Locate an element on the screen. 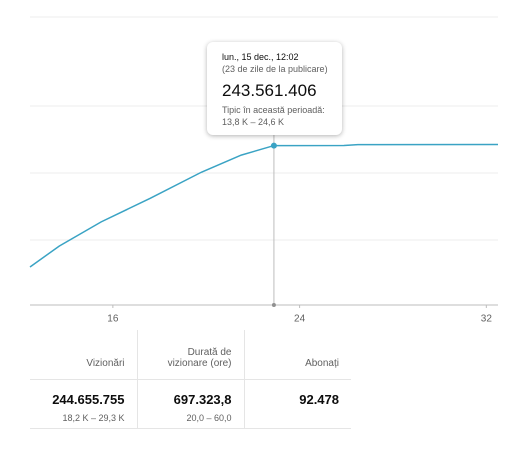  value: 244.655.755 is located at coordinates (88, 399).